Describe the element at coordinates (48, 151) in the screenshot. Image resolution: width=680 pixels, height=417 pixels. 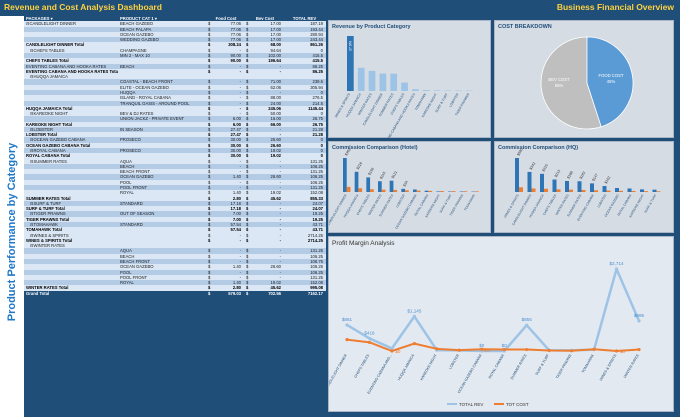
I see `package-cell: ⊟ROYAL CABANA` at that location.